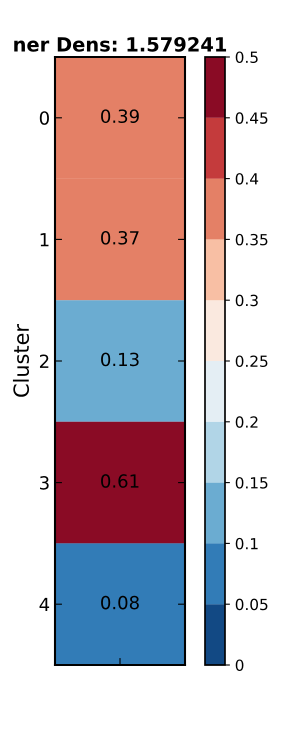 The width and height of the screenshot is (300, 750). What do you see at coordinates (252, 118) in the screenshot?
I see `color-bar-label: 0.45` at bounding box center [252, 118].